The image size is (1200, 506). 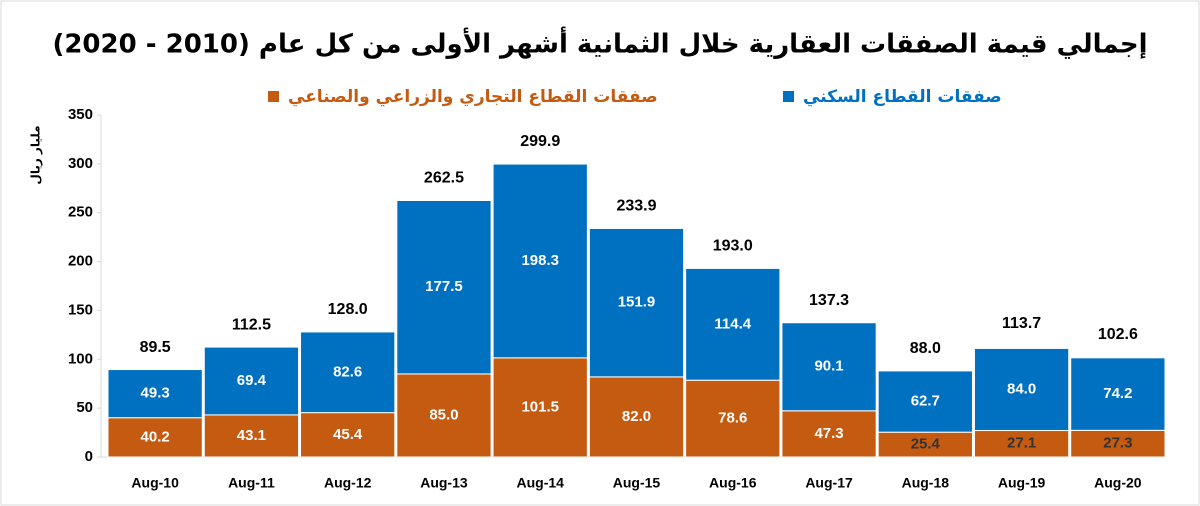 I want to click on value-label: 198.3, so click(x=540, y=260).